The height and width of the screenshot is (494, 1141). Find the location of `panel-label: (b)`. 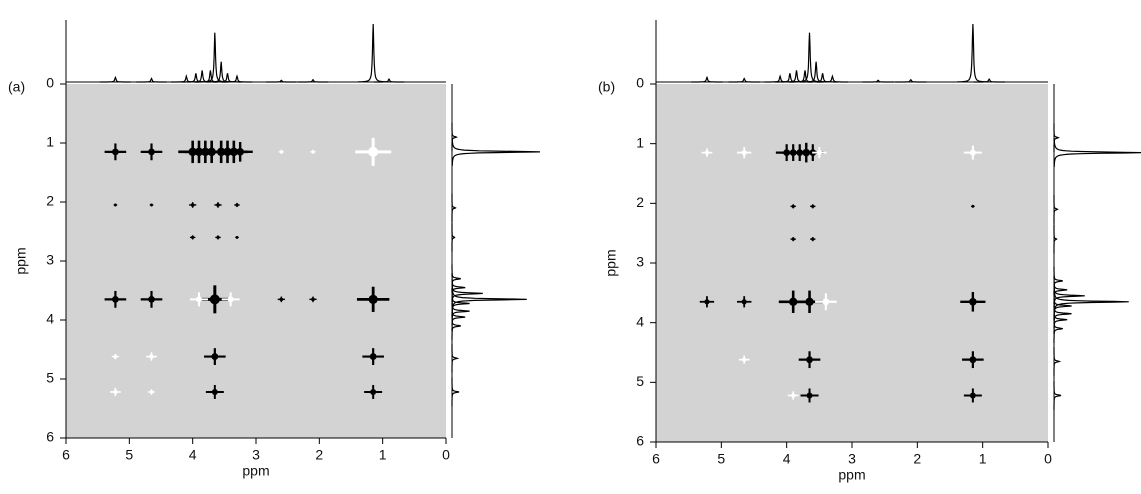

panel-label: (b) is located at coordinates (606, 87).